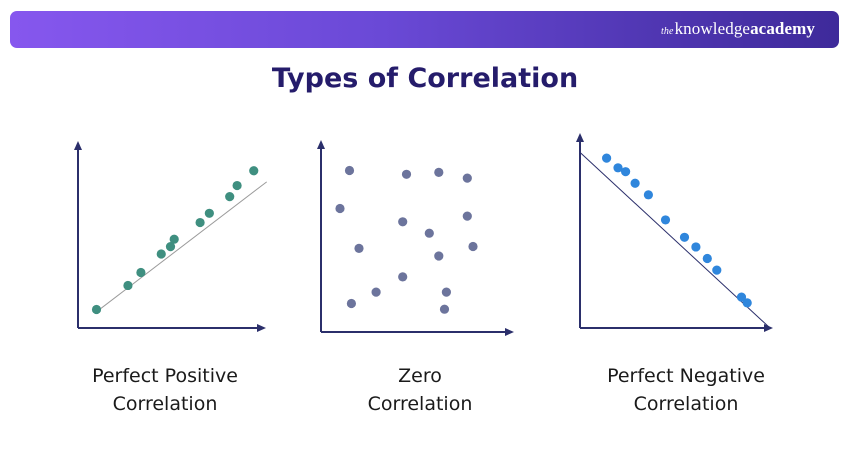 The width and height of the screenshot is (850, 450). I want to click on caption-negative: Perfect Negative Correlation, so click(686, 390).